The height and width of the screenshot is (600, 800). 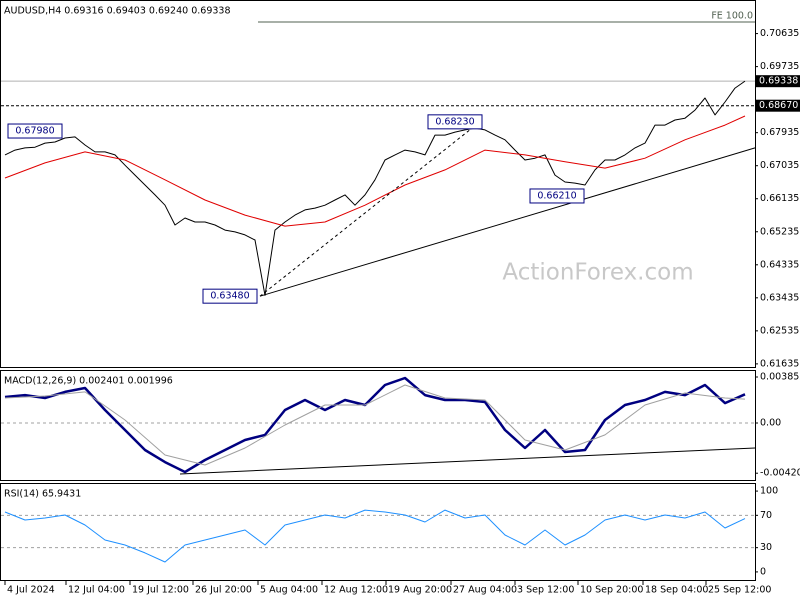 I want to click on y-tick-label: 0.67935, so click(x=779, y=132).